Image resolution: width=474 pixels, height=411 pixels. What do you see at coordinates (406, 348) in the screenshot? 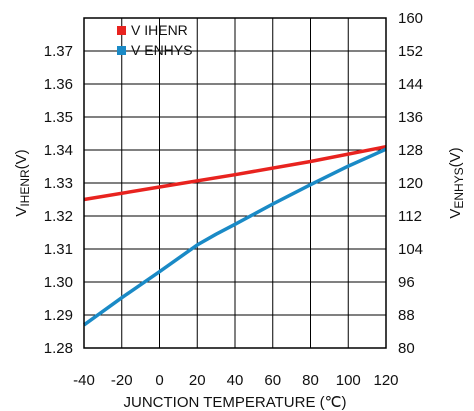
I see `right-y-tick-label: 80` at bounding box center [406, 348].